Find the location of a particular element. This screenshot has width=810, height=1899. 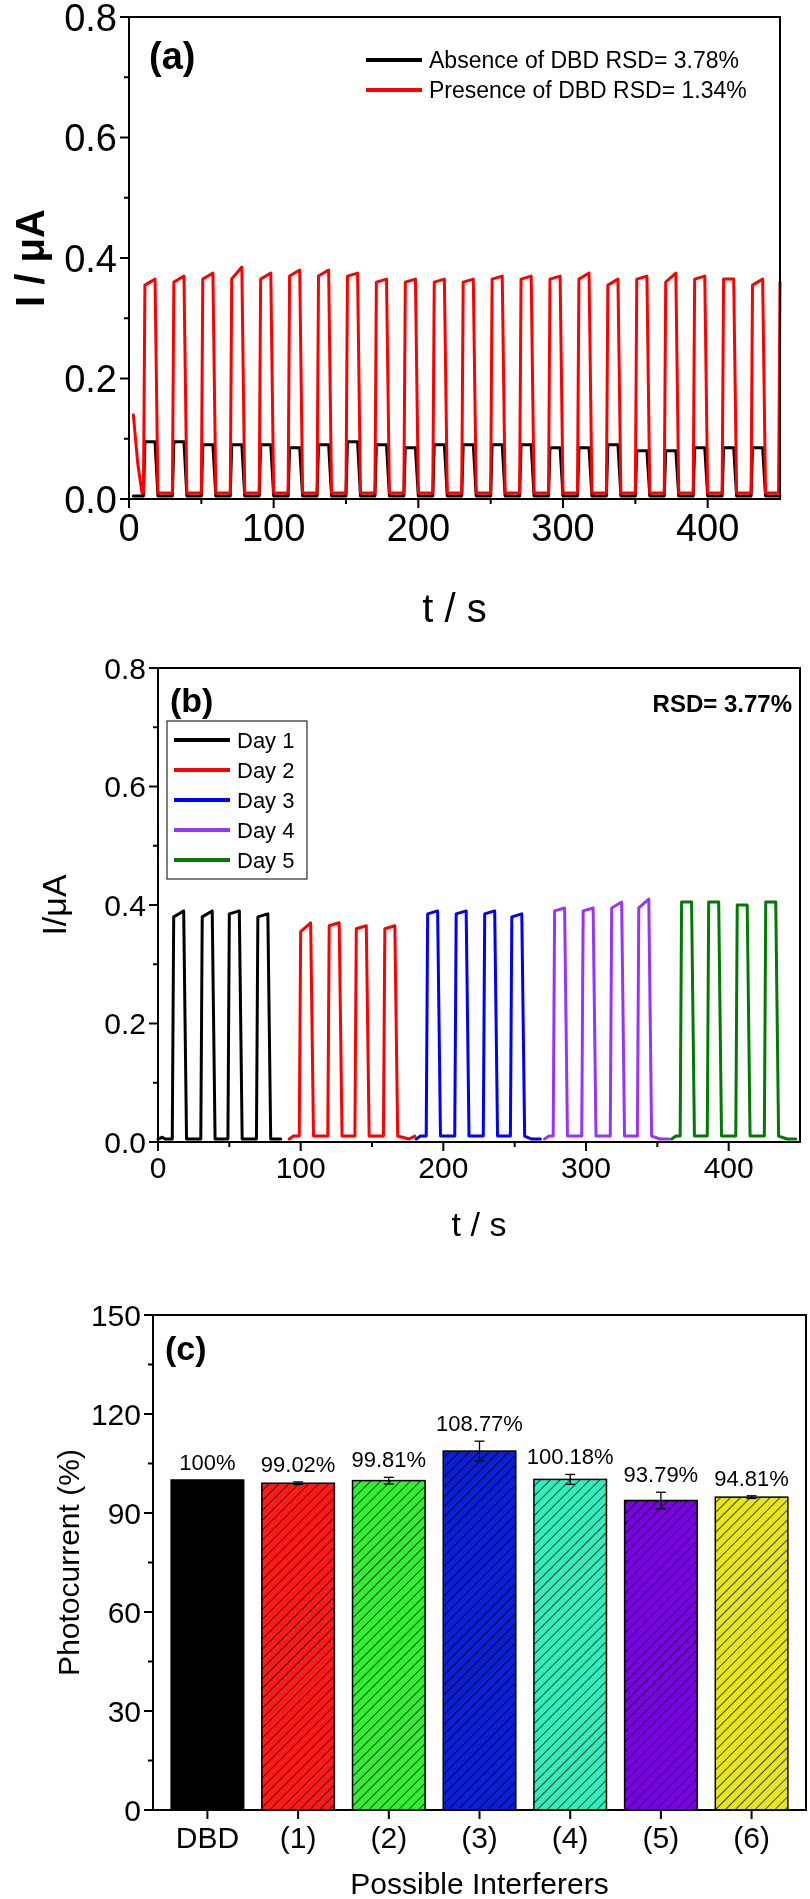

annotation: (c) is located at coordinates (186, 1348).